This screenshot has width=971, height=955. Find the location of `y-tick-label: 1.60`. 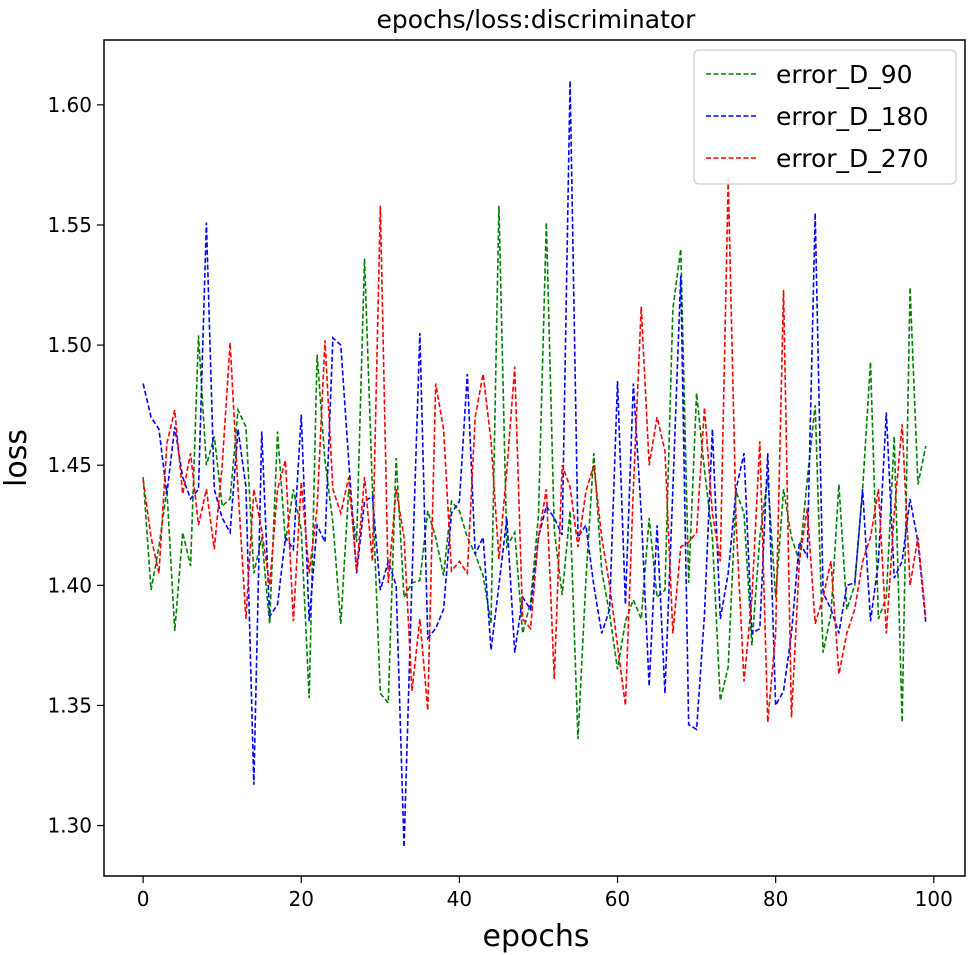

y-tick-label: 1.60 is located at coordinates (69, 105).